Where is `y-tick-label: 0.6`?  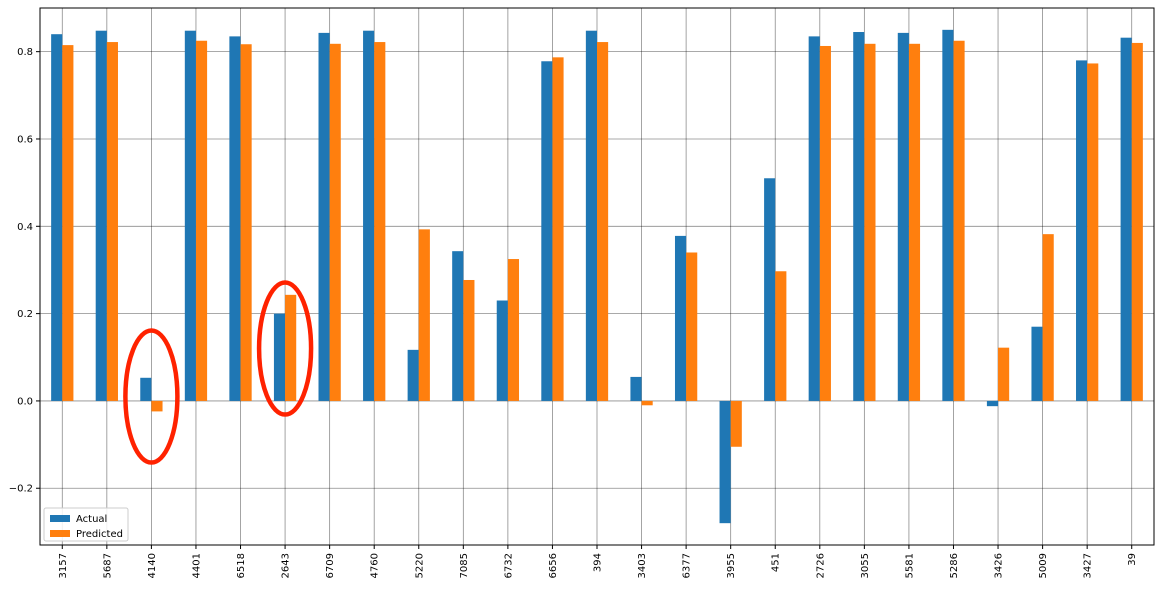
y-tick-label: 0.6 is located at coordinates (25, 139).